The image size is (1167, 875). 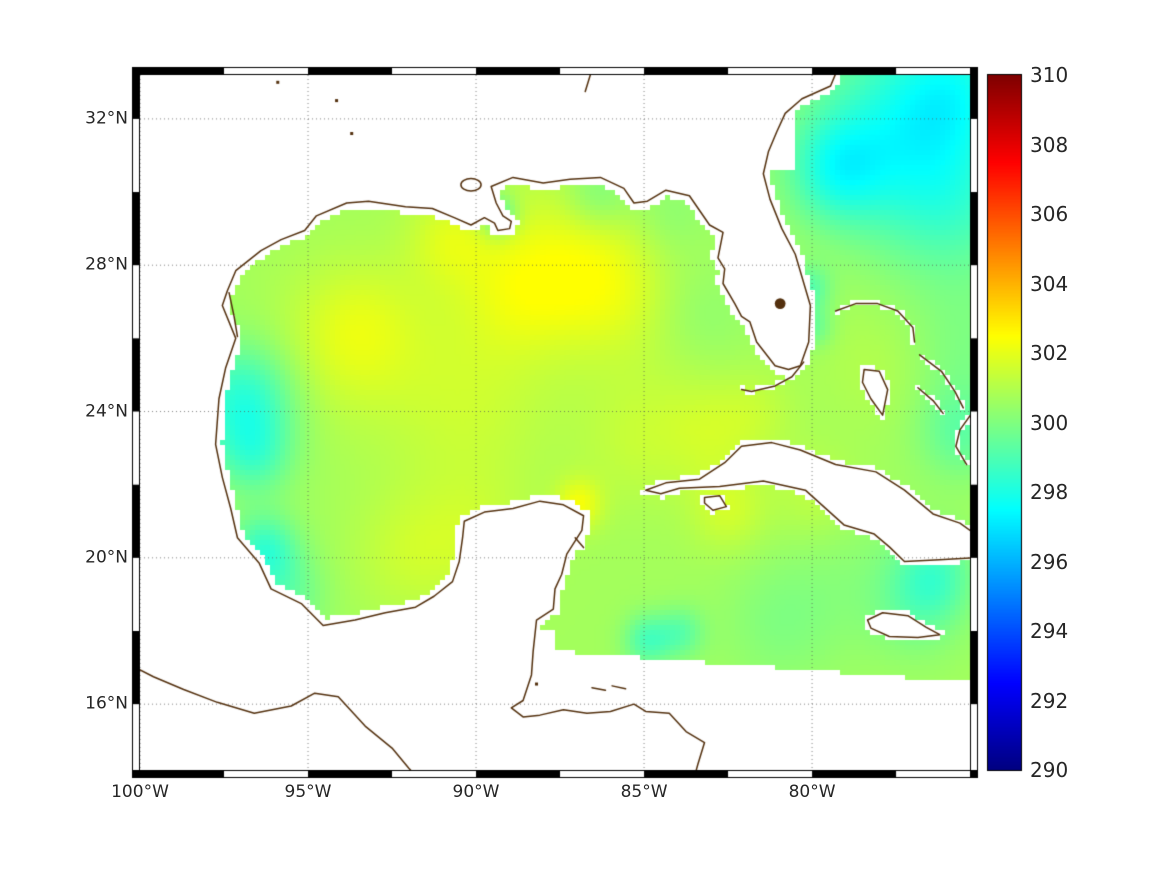 What do you see at coordinates (106, 118) in the screenshot?
I see `y-tick-label: 32°N` at bounding box center [106, 118].